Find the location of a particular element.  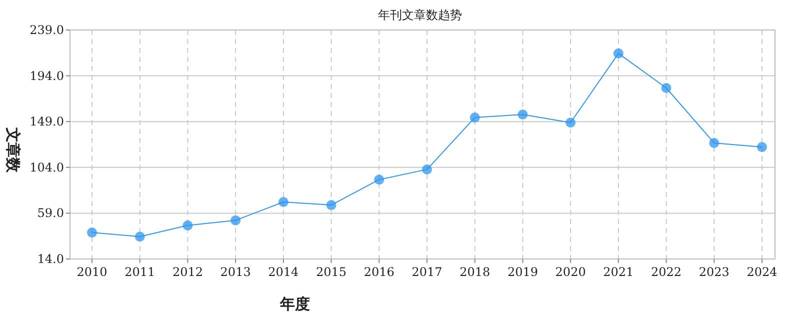

y-tick-label: 104.0 is located at coordinates (47, 167).